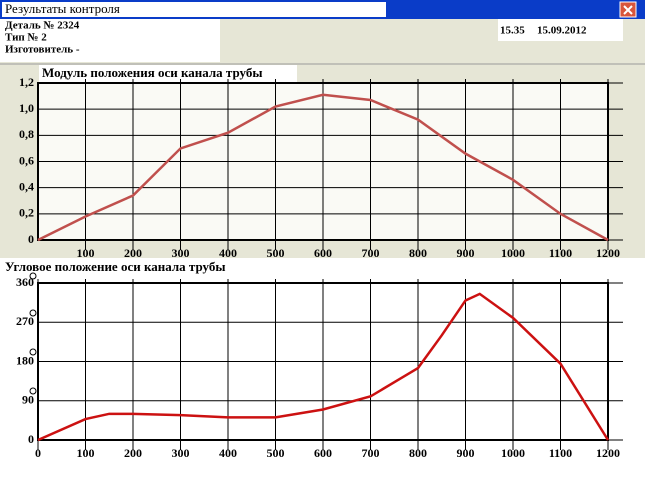  Describe the element at coordinates (26, 82) in the screenshot. I see `y-tick-label: 1,2` at that location.